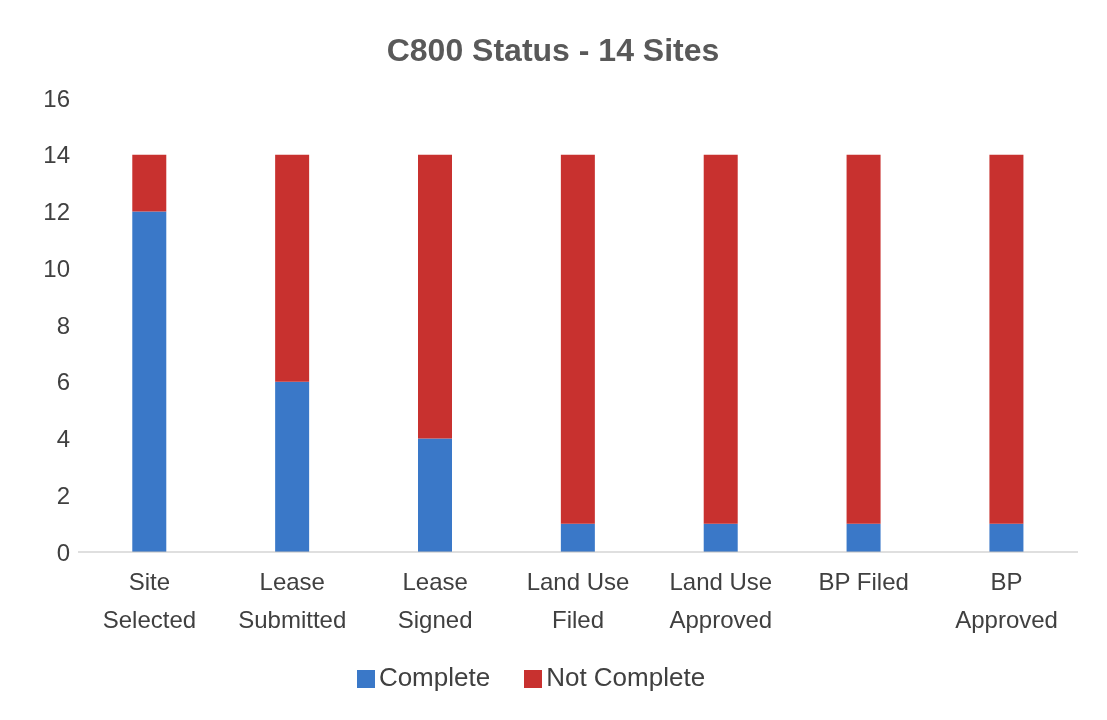 Image resolution: width=1107 pixels, height=720 pixels. I want to click on y-tick-label: 0, so click(63, 552).